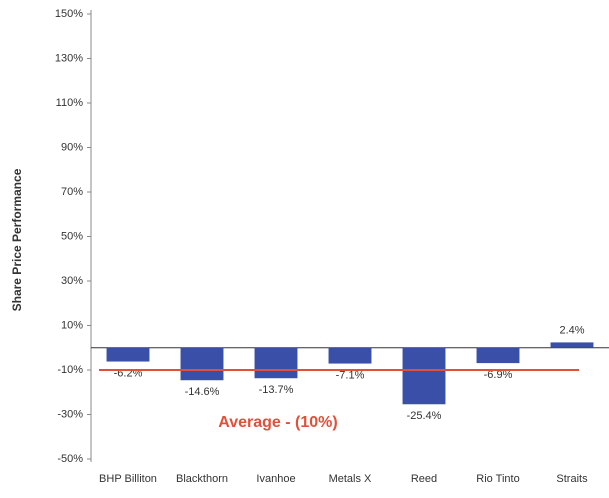  What do you see at coordinates (498, 375) in the screenshot?
I see `value-label: -6.9%` at bounding box center [498, 375].